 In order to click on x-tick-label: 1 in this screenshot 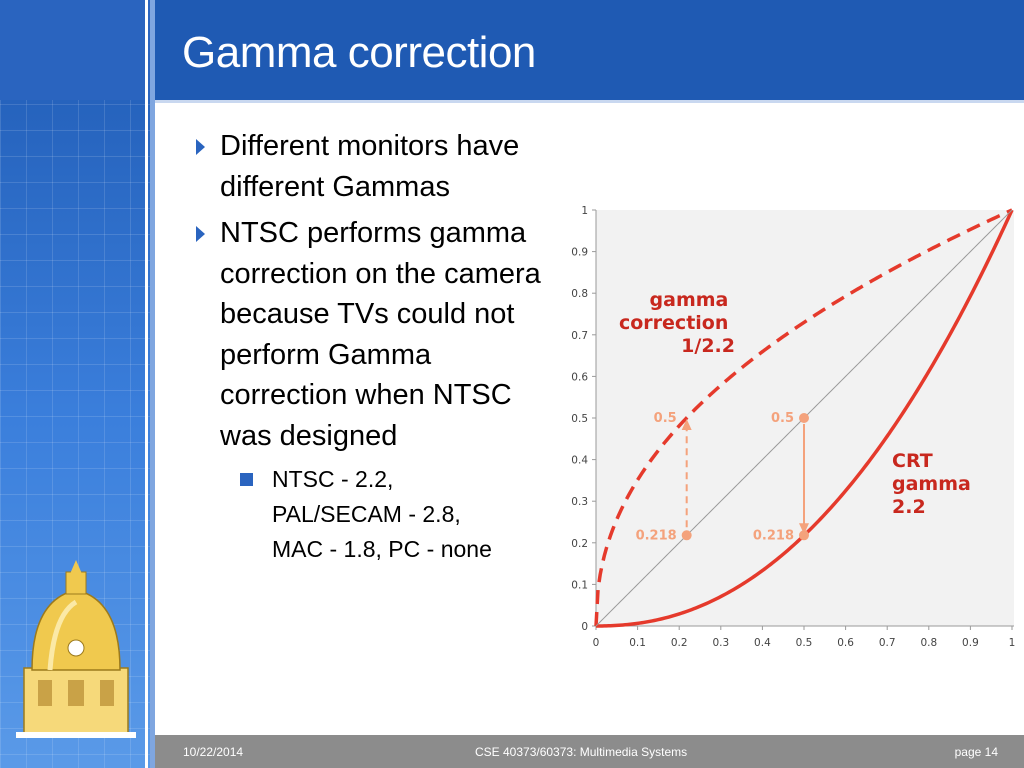, I will do `click(1012, 643)`.